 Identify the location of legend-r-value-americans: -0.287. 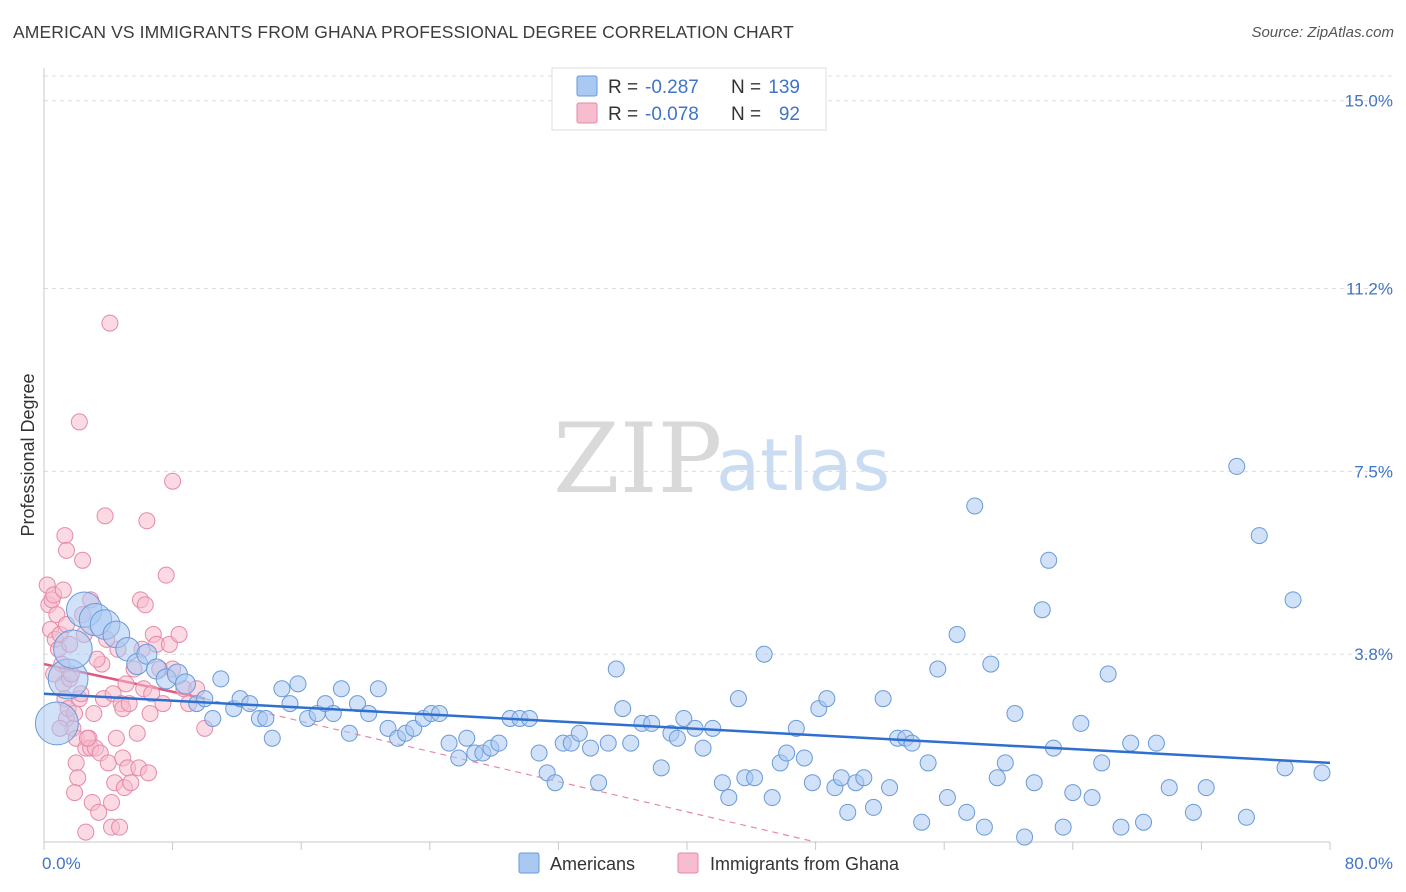
(672, 87).